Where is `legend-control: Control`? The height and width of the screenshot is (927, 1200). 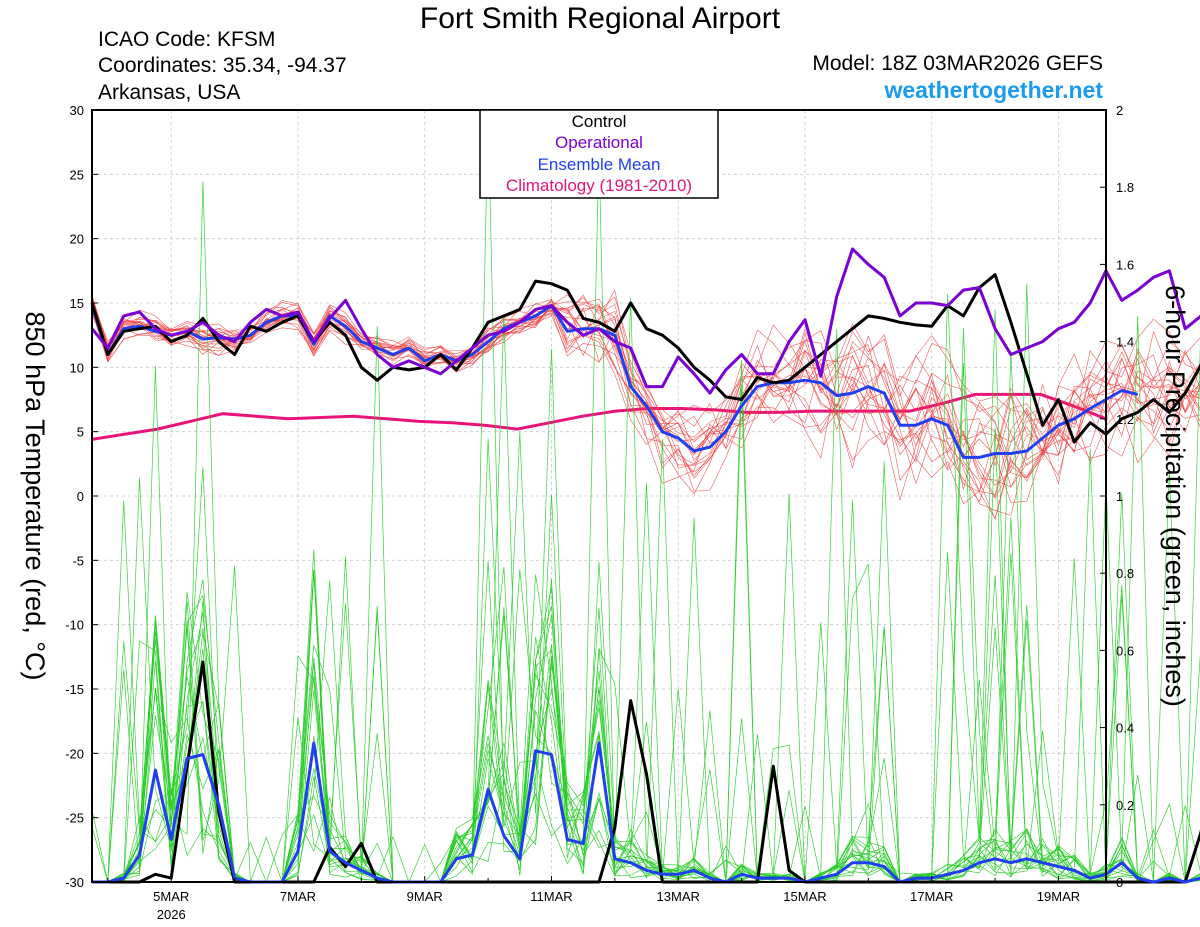 legend-control: Control is located at coordinates (599, 121).